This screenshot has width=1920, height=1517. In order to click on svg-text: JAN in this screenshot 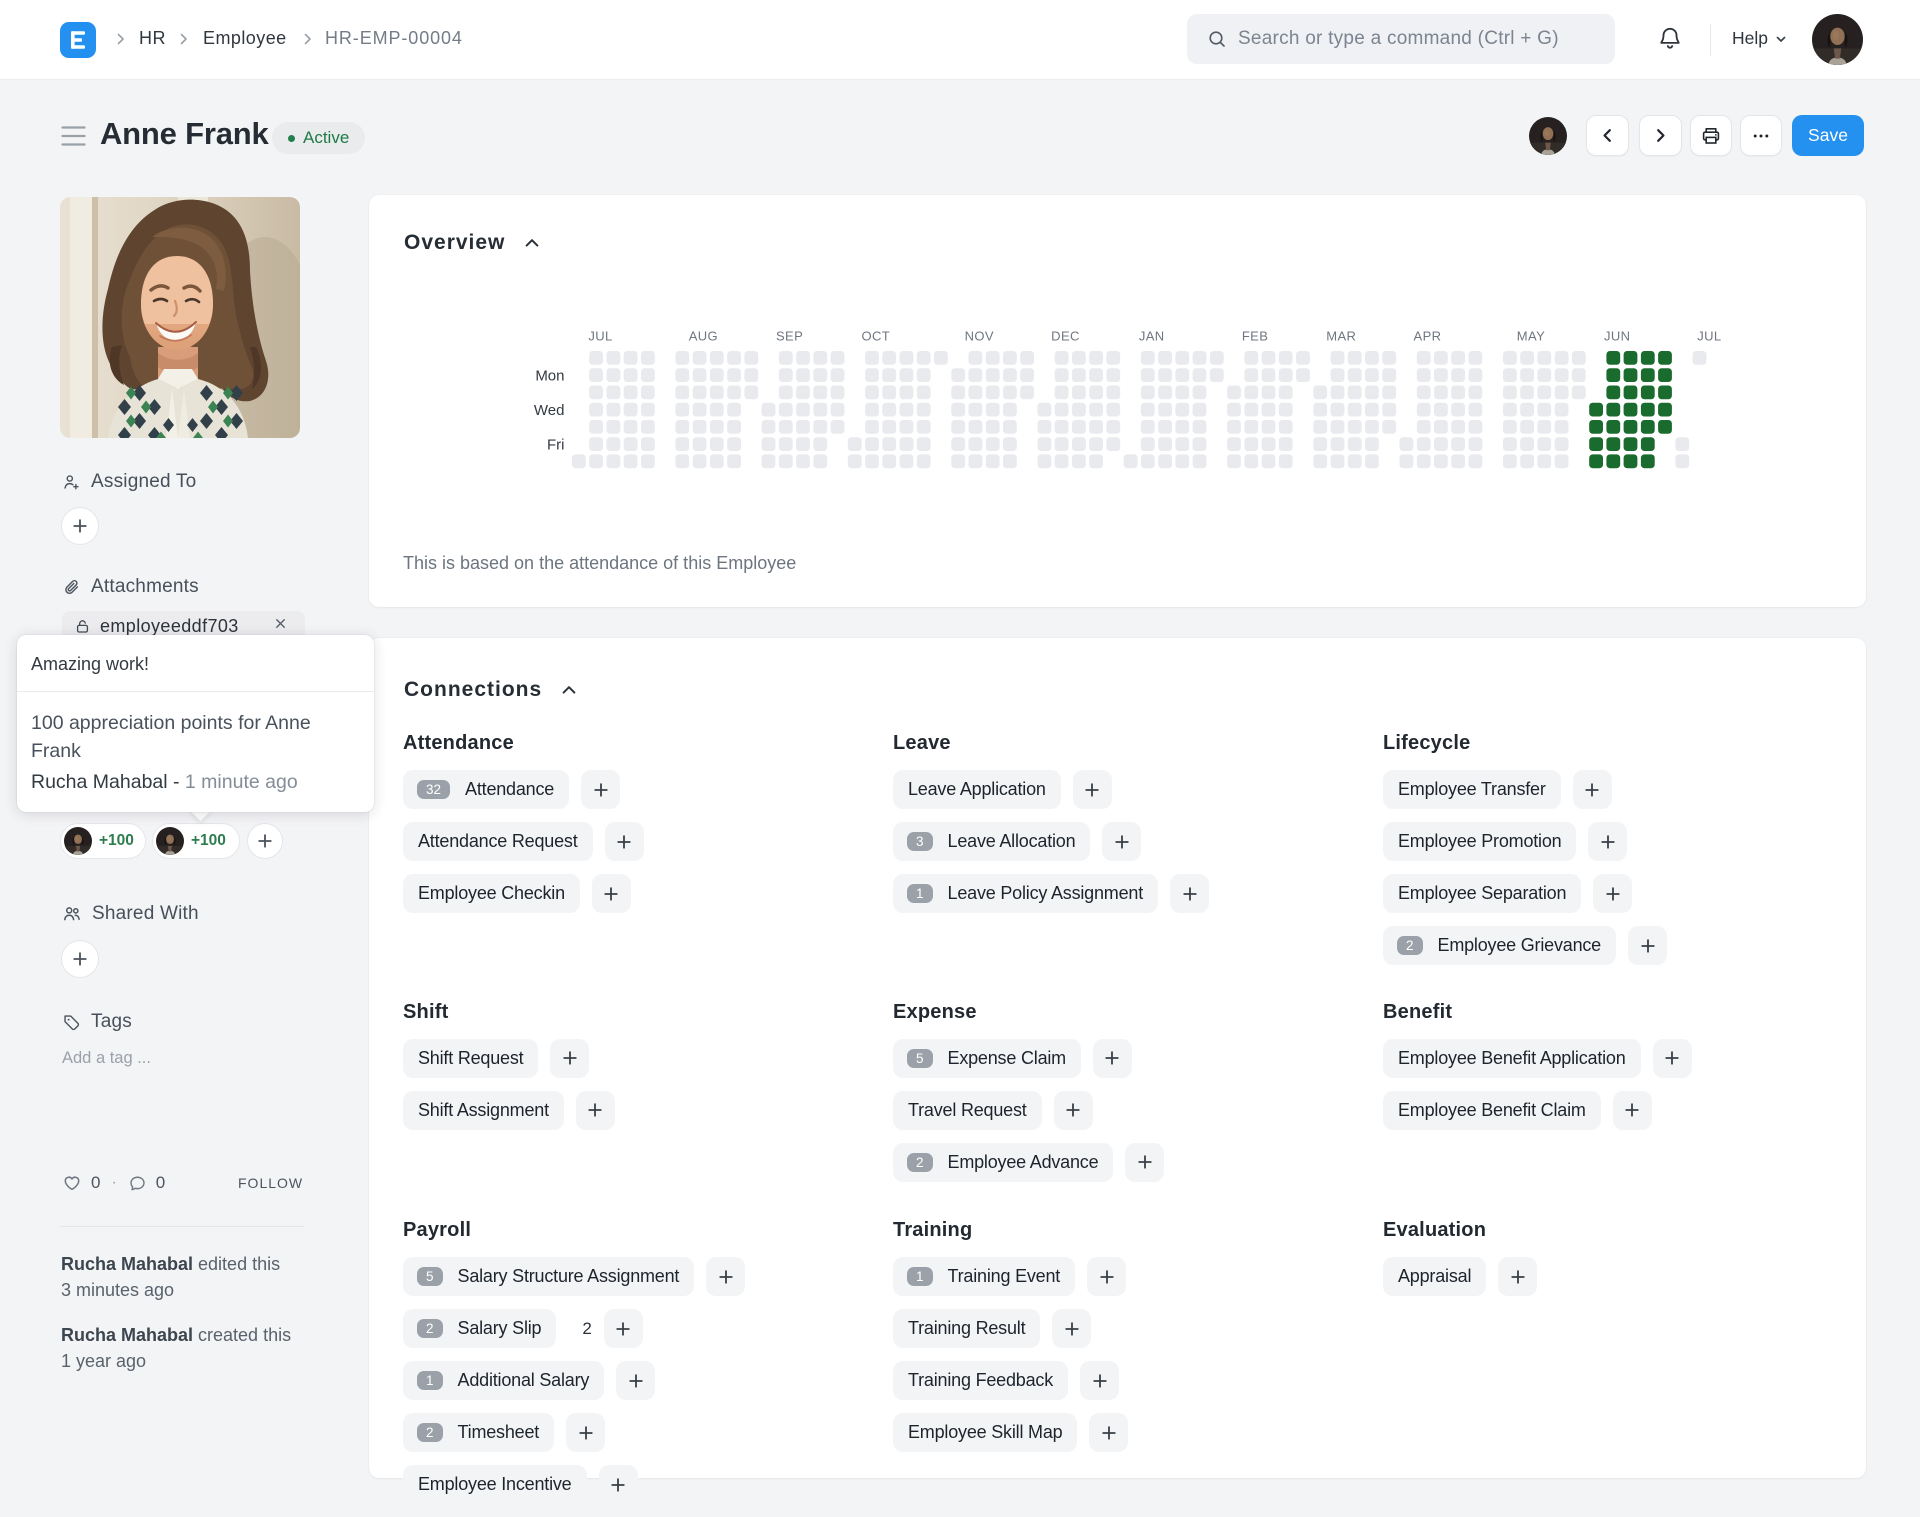, I will do `click(1152, 336)`.